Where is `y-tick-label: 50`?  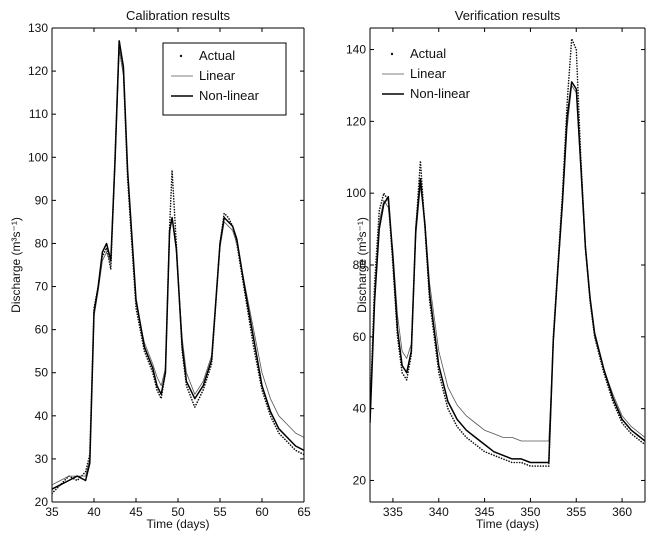
y-tick-label: 50 is located at coordinates (42, 373).